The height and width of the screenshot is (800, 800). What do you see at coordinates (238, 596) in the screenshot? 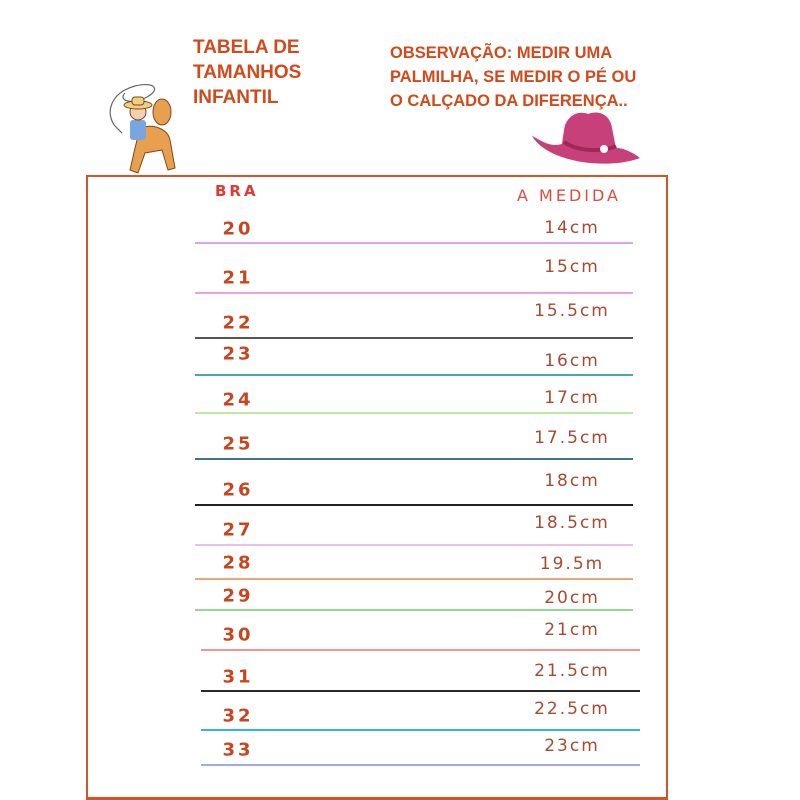
I see `size-bra: 29` at bounding box center [238, 596].